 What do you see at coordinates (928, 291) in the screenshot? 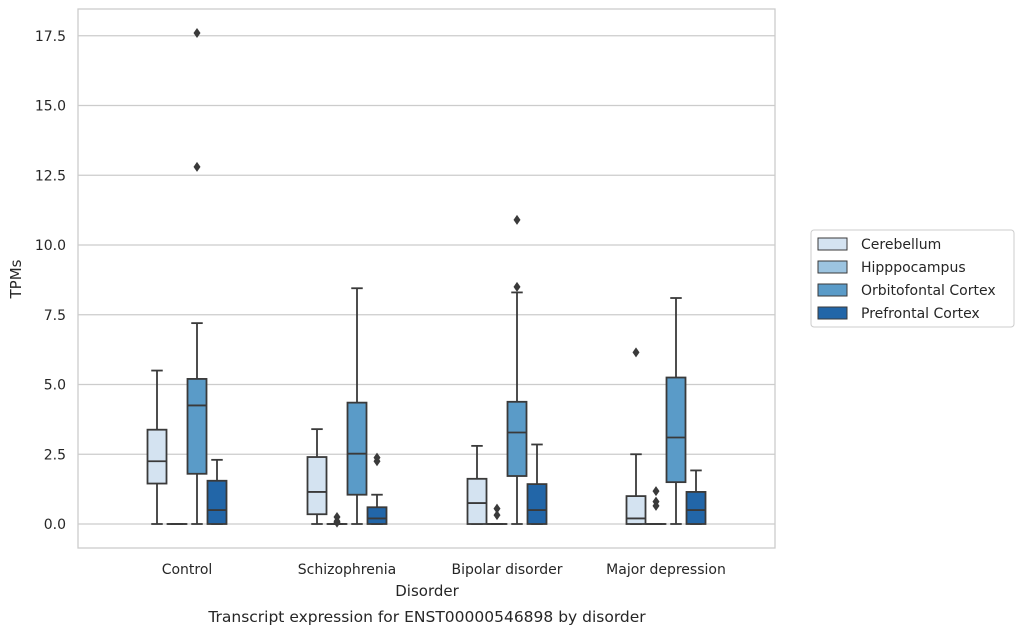
I see `legend-label: Orbitofontal Cortex` at bounding box center [928, 291].